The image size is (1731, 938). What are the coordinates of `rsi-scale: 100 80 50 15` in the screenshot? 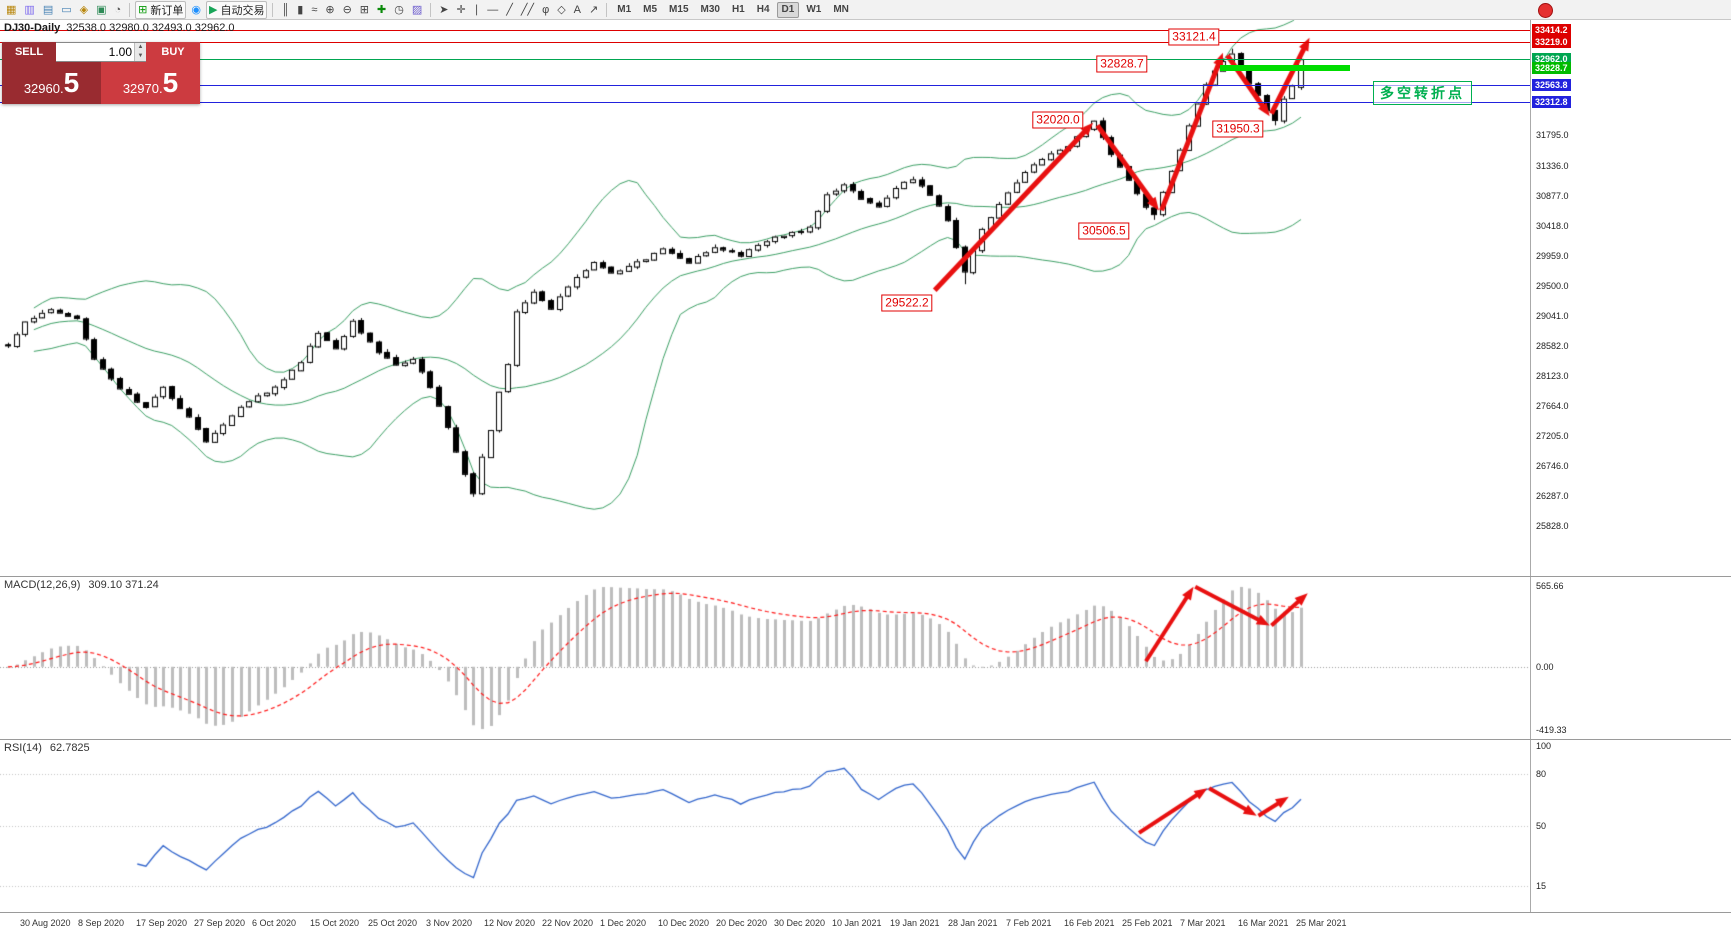 It's located at (1630, 826).